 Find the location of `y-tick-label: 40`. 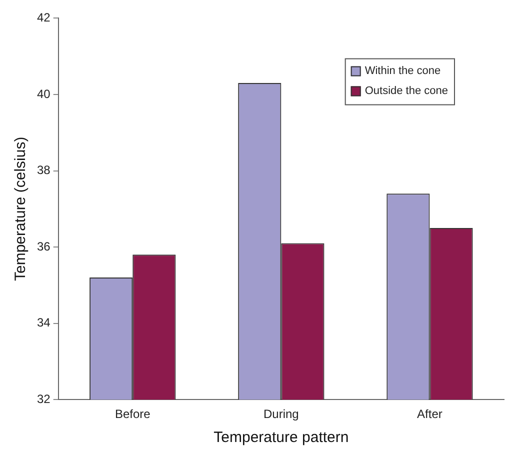

y-tick-label: 40 is located at coordinates (43, 93).